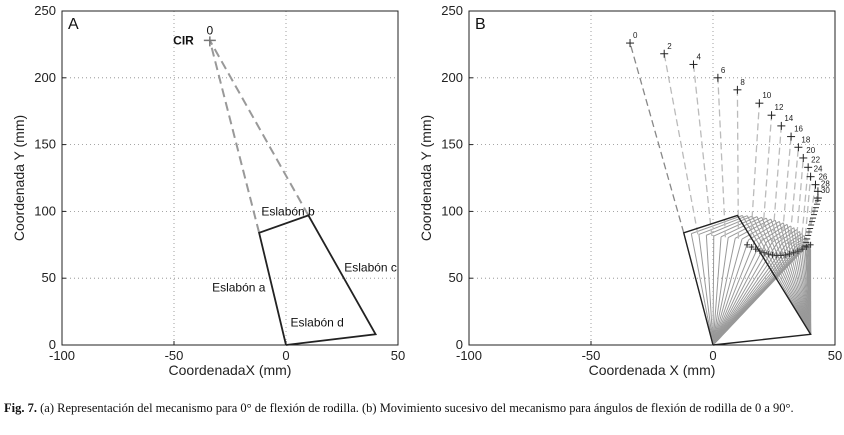  Describe the element at coordinates (742, 82) in the screenshot. I see `cir-point-label: 8` at that location.